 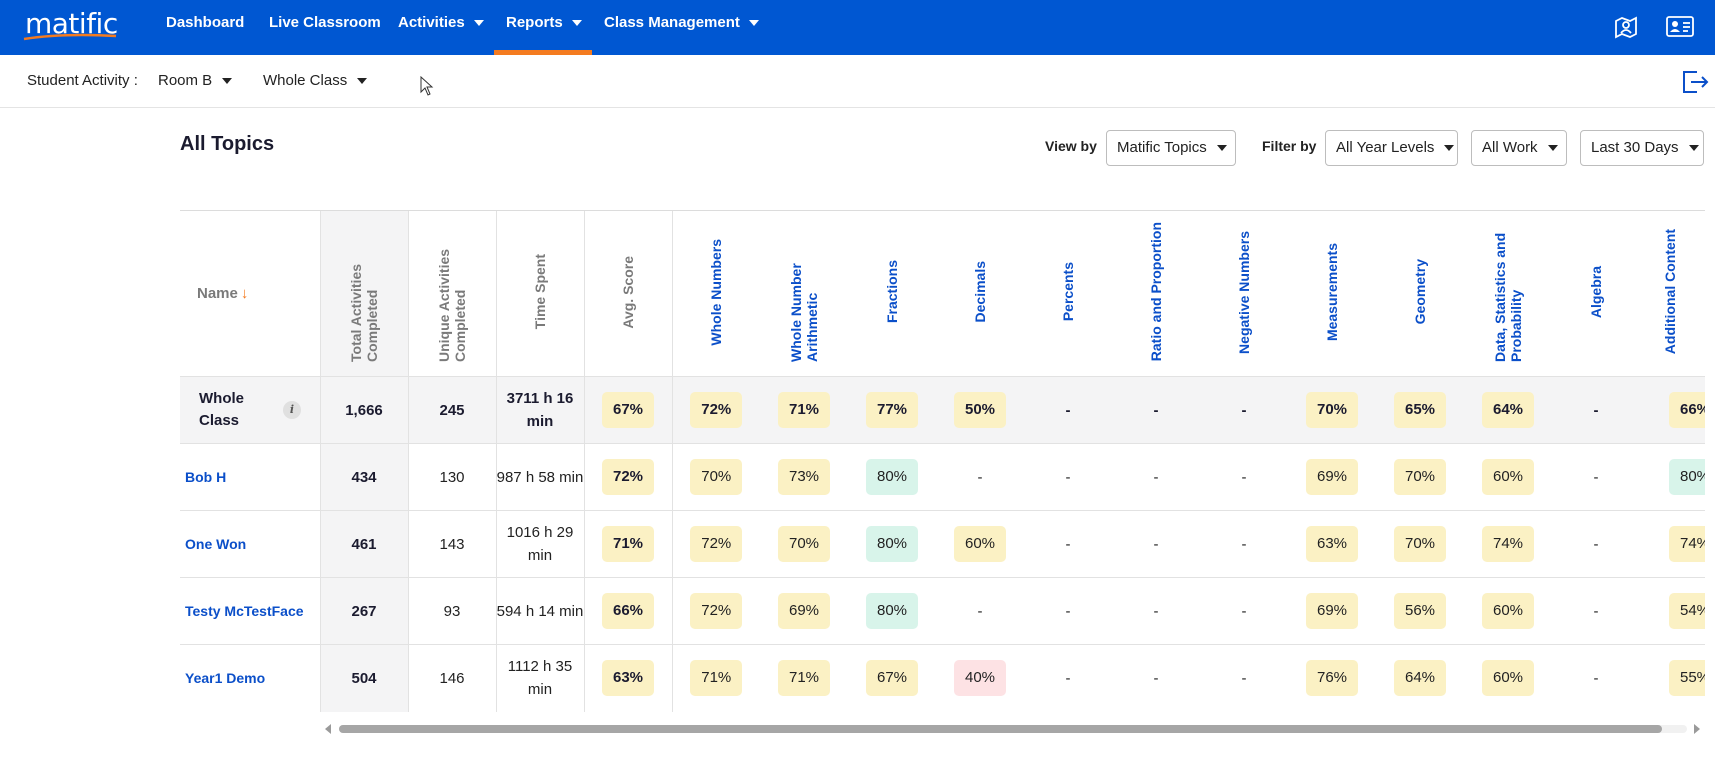 What do you see at coordinates (1244, 293) in the screenshot?
I see `column-header: Negative Numbers` at bounding box center [1244, 293].